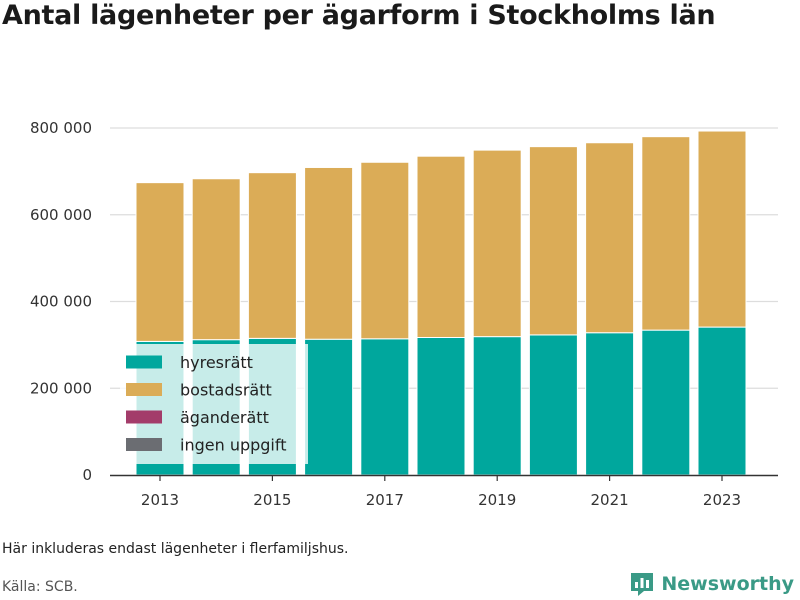 Image resolution: width=800 pixels, height=600 pixels. What do you see at coordinates (233, 445) in the screenshot?
I see `legend-label-ingen_uppgift: ingen uppgift` at bounding box center [233, 445].